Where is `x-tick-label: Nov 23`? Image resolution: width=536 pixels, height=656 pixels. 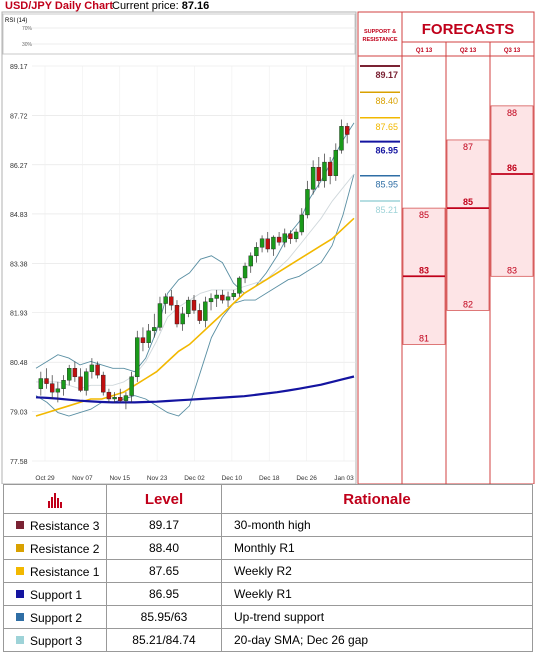
x-tick-label: Nov 23 is located at coordinates (157, 478).